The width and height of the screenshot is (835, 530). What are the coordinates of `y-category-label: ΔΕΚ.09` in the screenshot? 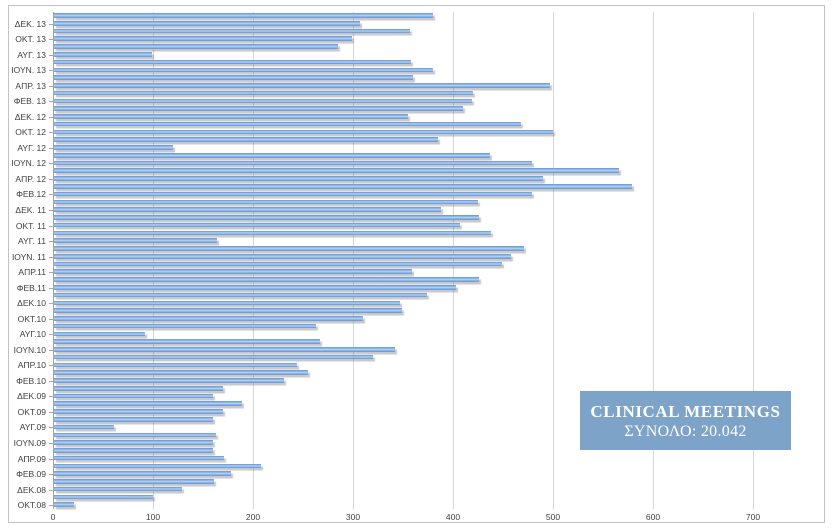 It's located at (31, 396).